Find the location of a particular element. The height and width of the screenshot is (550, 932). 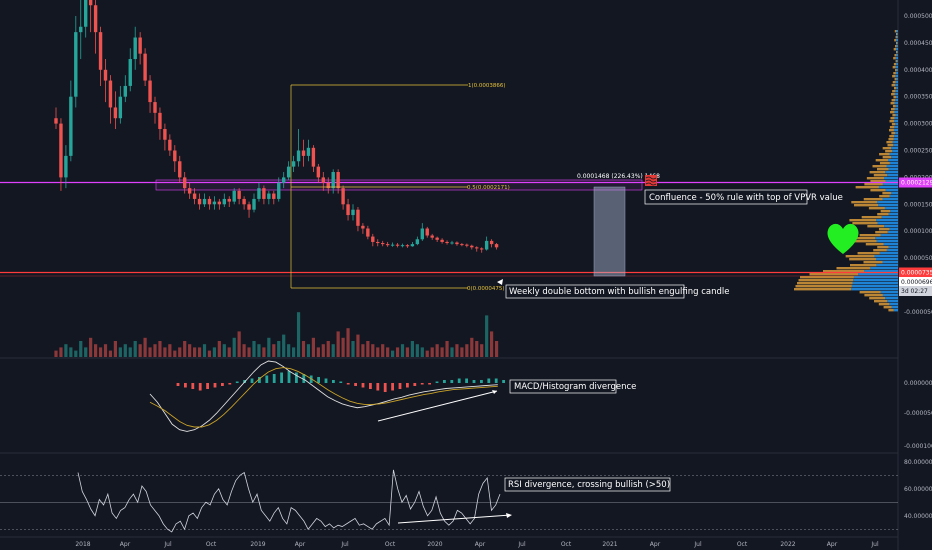

double-bottom-arrow-icon is located at coordinates (500, 282).